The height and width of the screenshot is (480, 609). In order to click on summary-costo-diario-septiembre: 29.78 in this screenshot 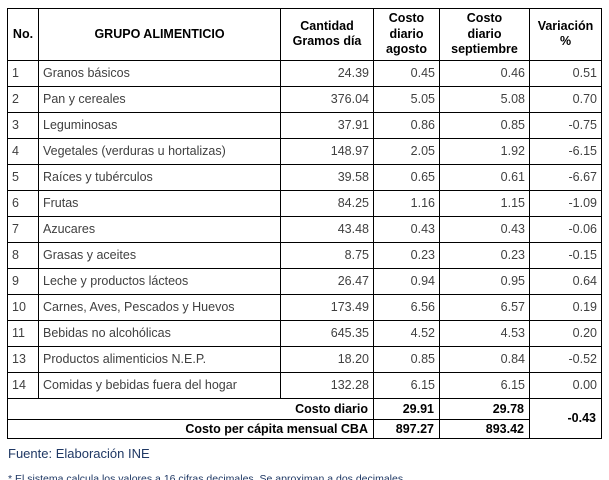, I will do `click(484, 408)`.